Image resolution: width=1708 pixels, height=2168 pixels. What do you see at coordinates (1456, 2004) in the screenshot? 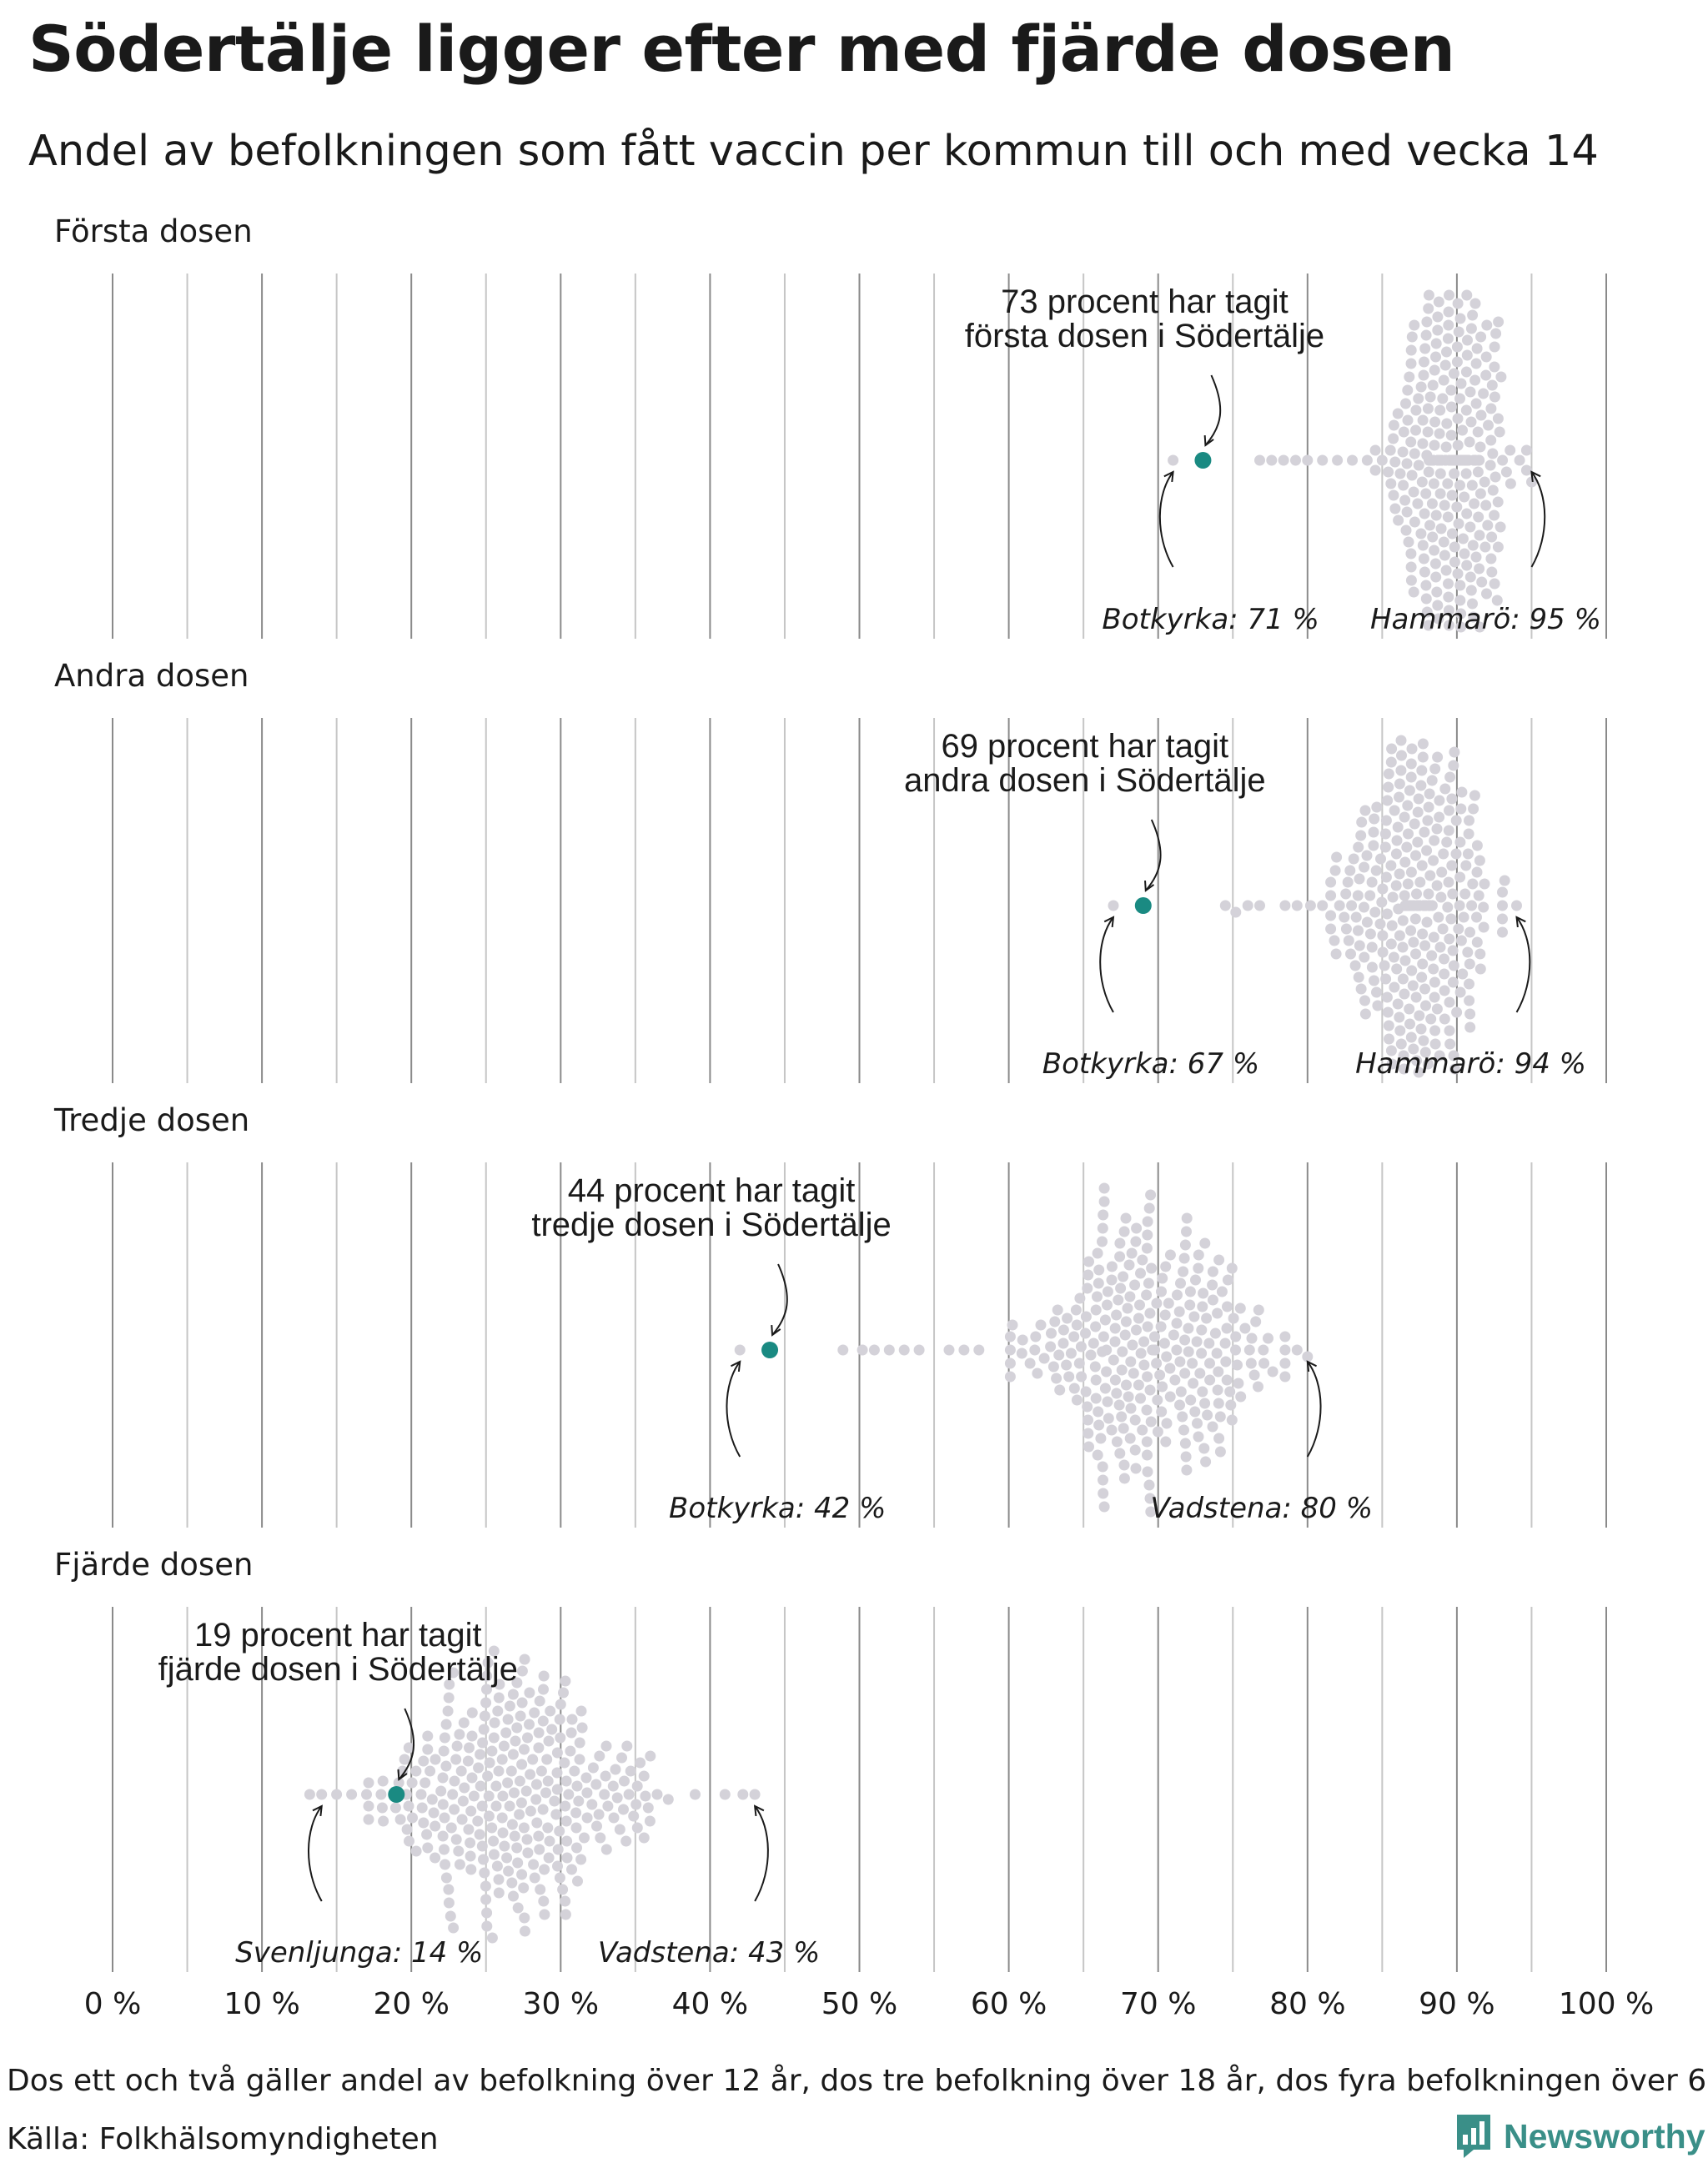
I see `x-tick-label: 90 %` at bounding box center [1456, 2004].